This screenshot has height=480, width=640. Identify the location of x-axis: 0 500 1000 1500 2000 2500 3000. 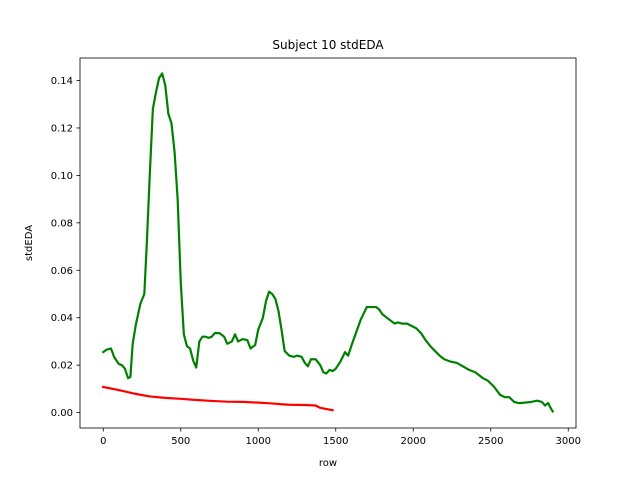
(340, 437).